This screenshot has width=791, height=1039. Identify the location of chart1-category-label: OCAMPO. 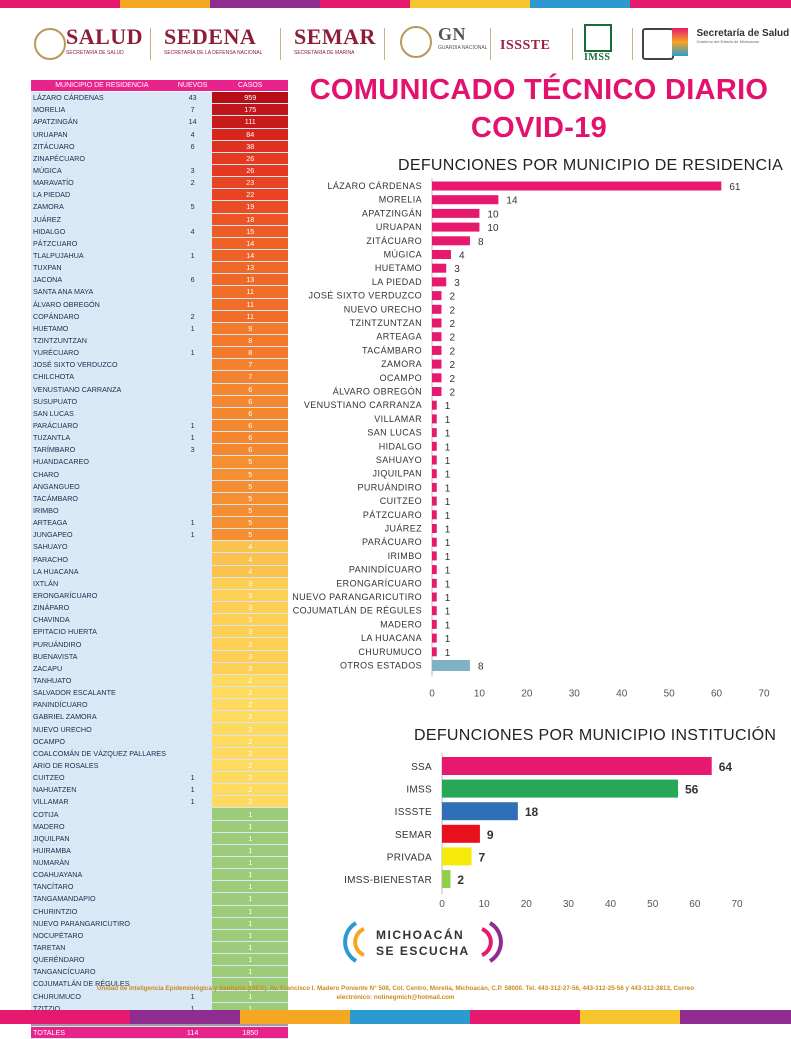
(401, 378).